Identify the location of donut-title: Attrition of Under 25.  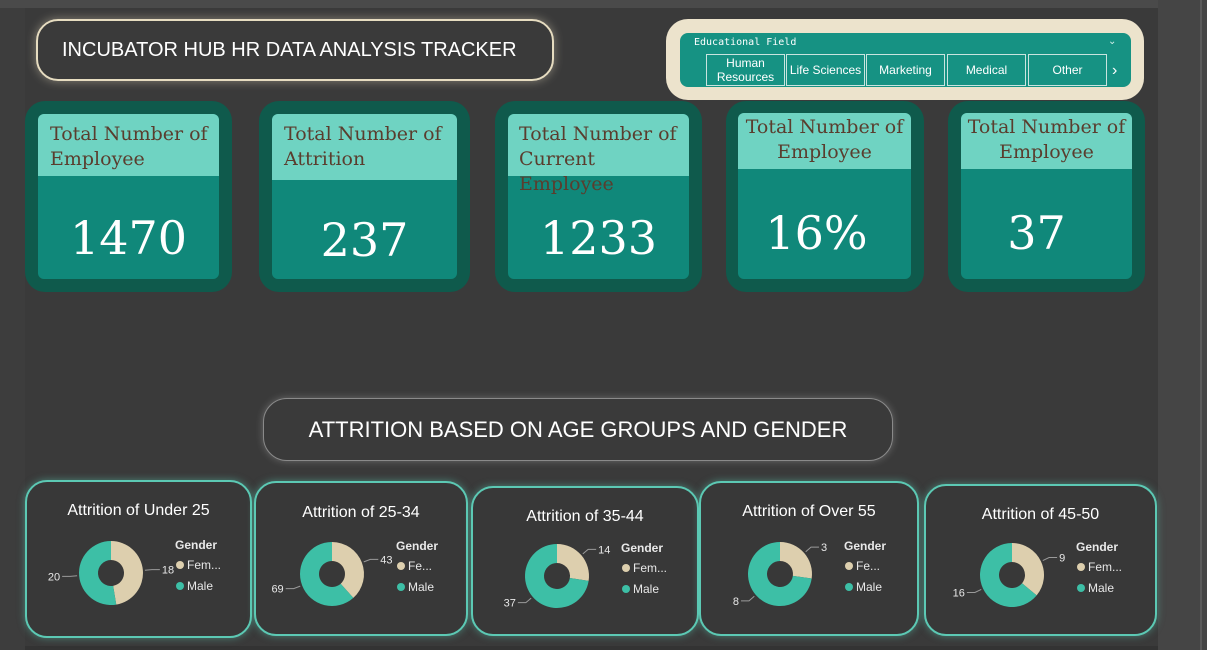
(138, 510).